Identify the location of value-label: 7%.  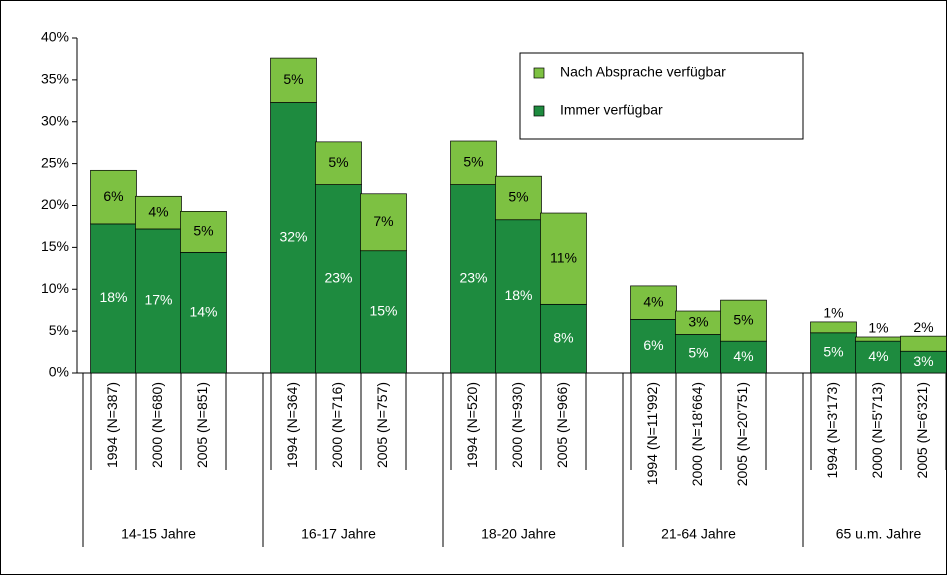
(383, 221).